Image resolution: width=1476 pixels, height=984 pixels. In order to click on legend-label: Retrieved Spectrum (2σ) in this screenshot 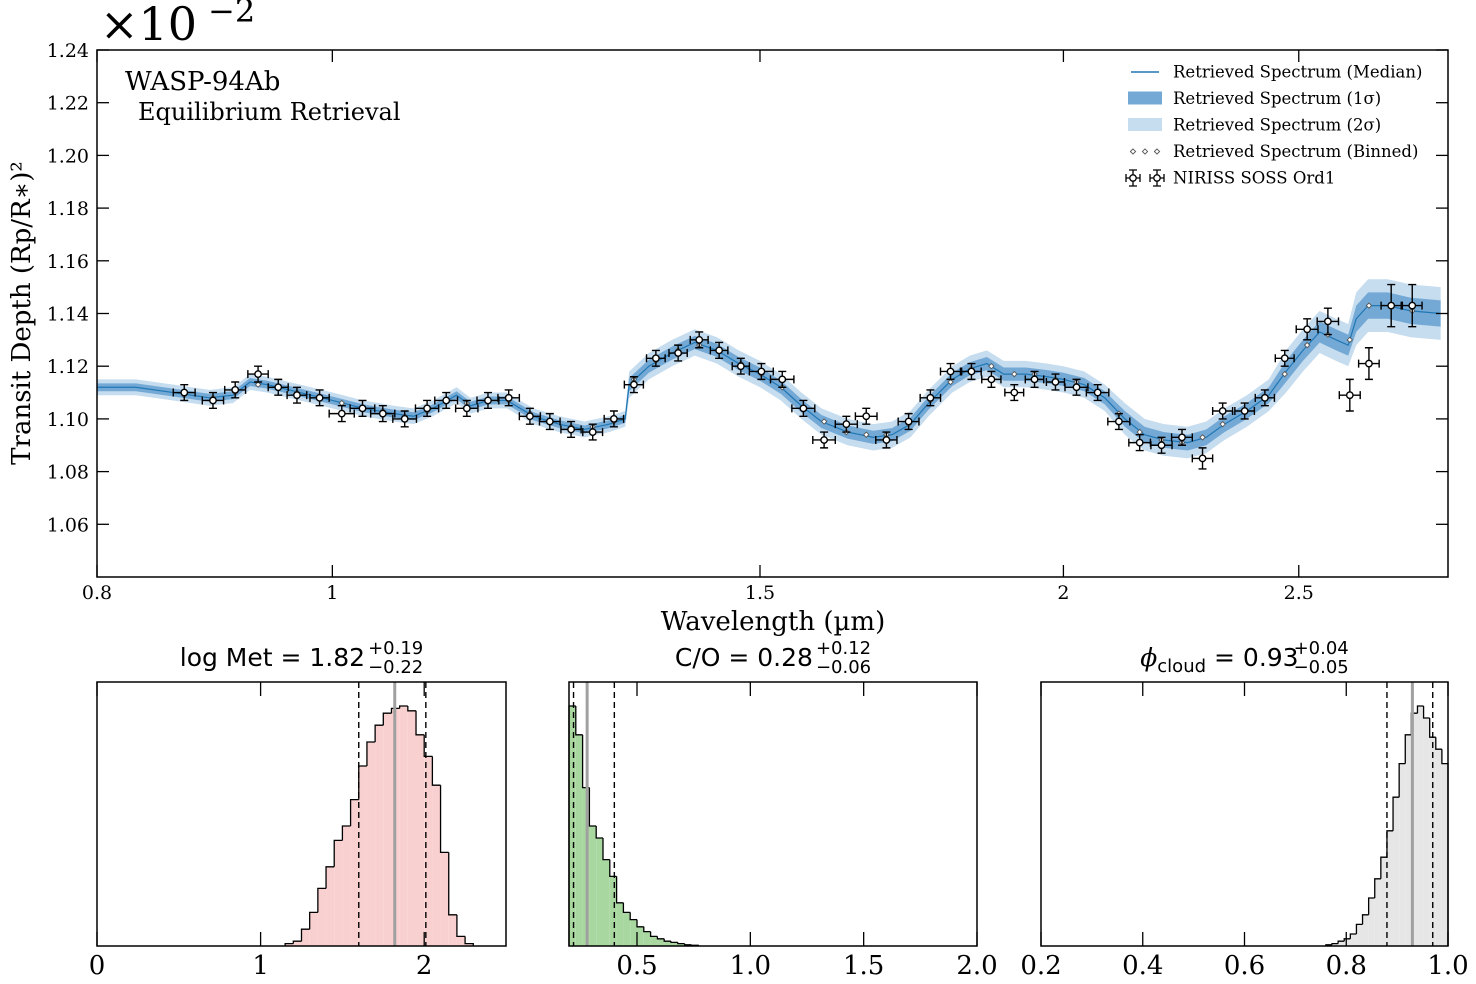, I will do `click(1277, 125)`.